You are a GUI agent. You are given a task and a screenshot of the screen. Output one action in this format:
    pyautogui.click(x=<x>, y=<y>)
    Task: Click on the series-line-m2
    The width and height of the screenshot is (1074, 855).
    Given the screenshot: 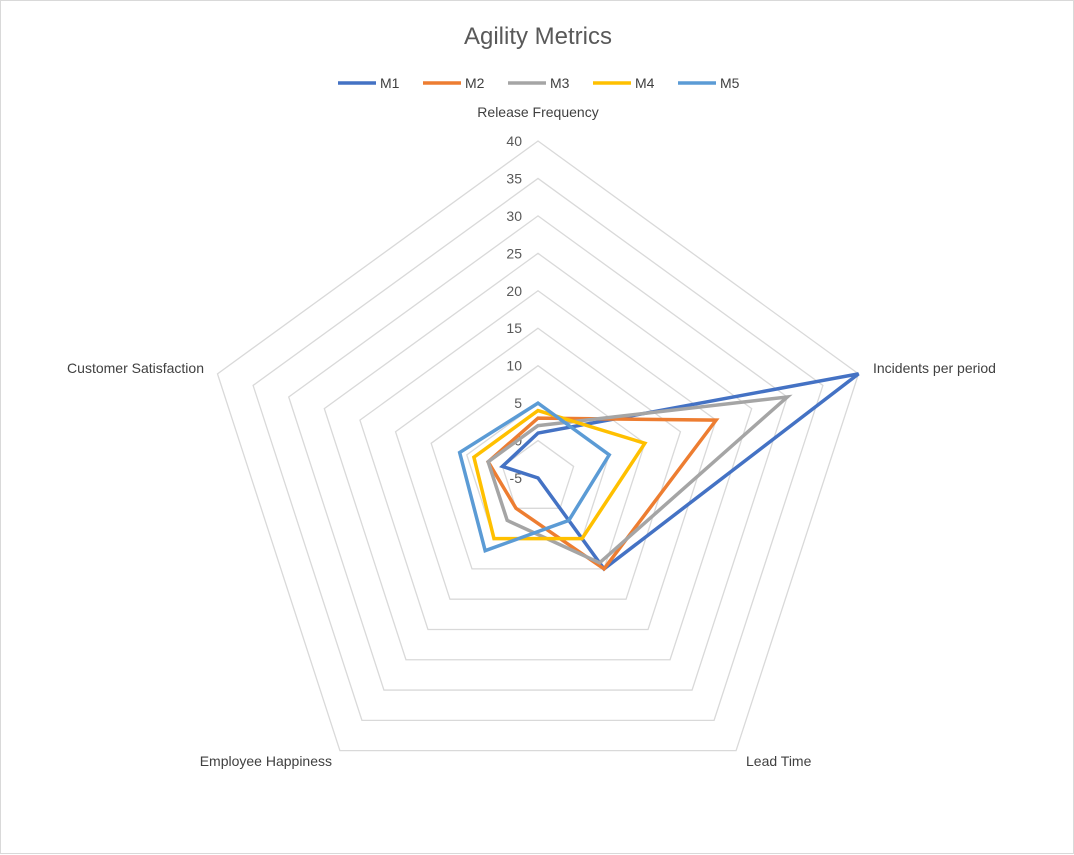 What is the action you would take?
    pyautogui.click(x=602, y=494)
    